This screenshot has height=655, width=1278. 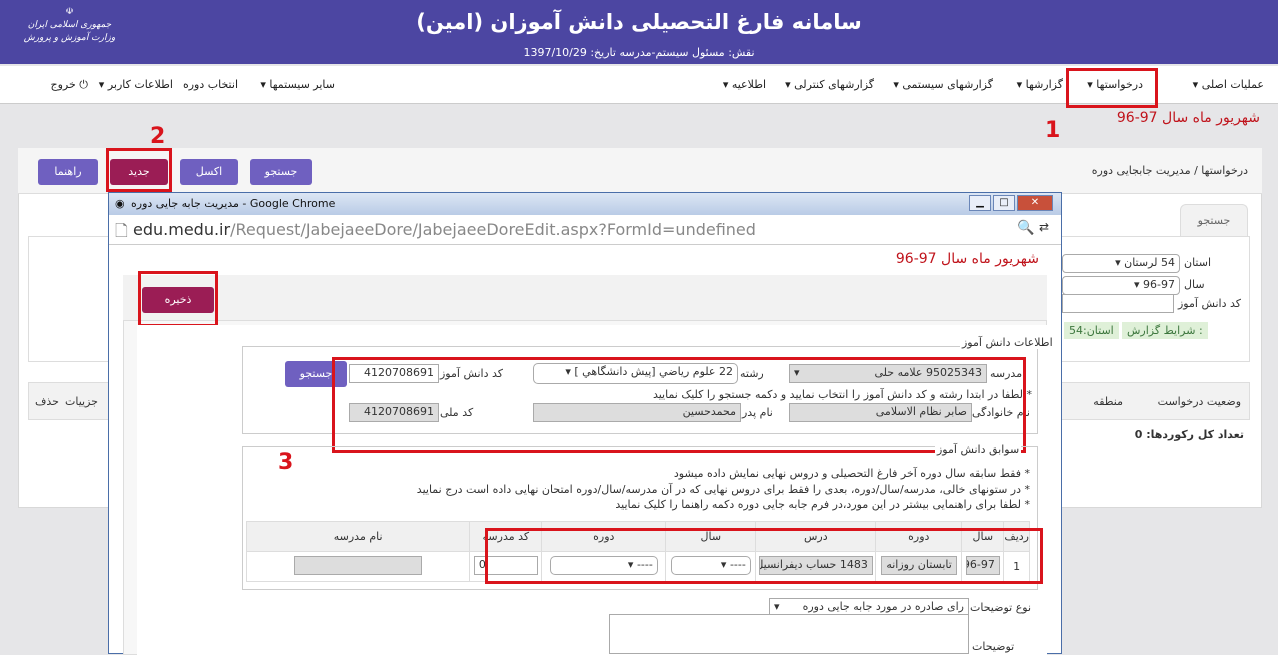 What do you see at coordinates (1194, 284) in the screenshot?
I see `year-label: سال` at bounding box center [1194, 284].